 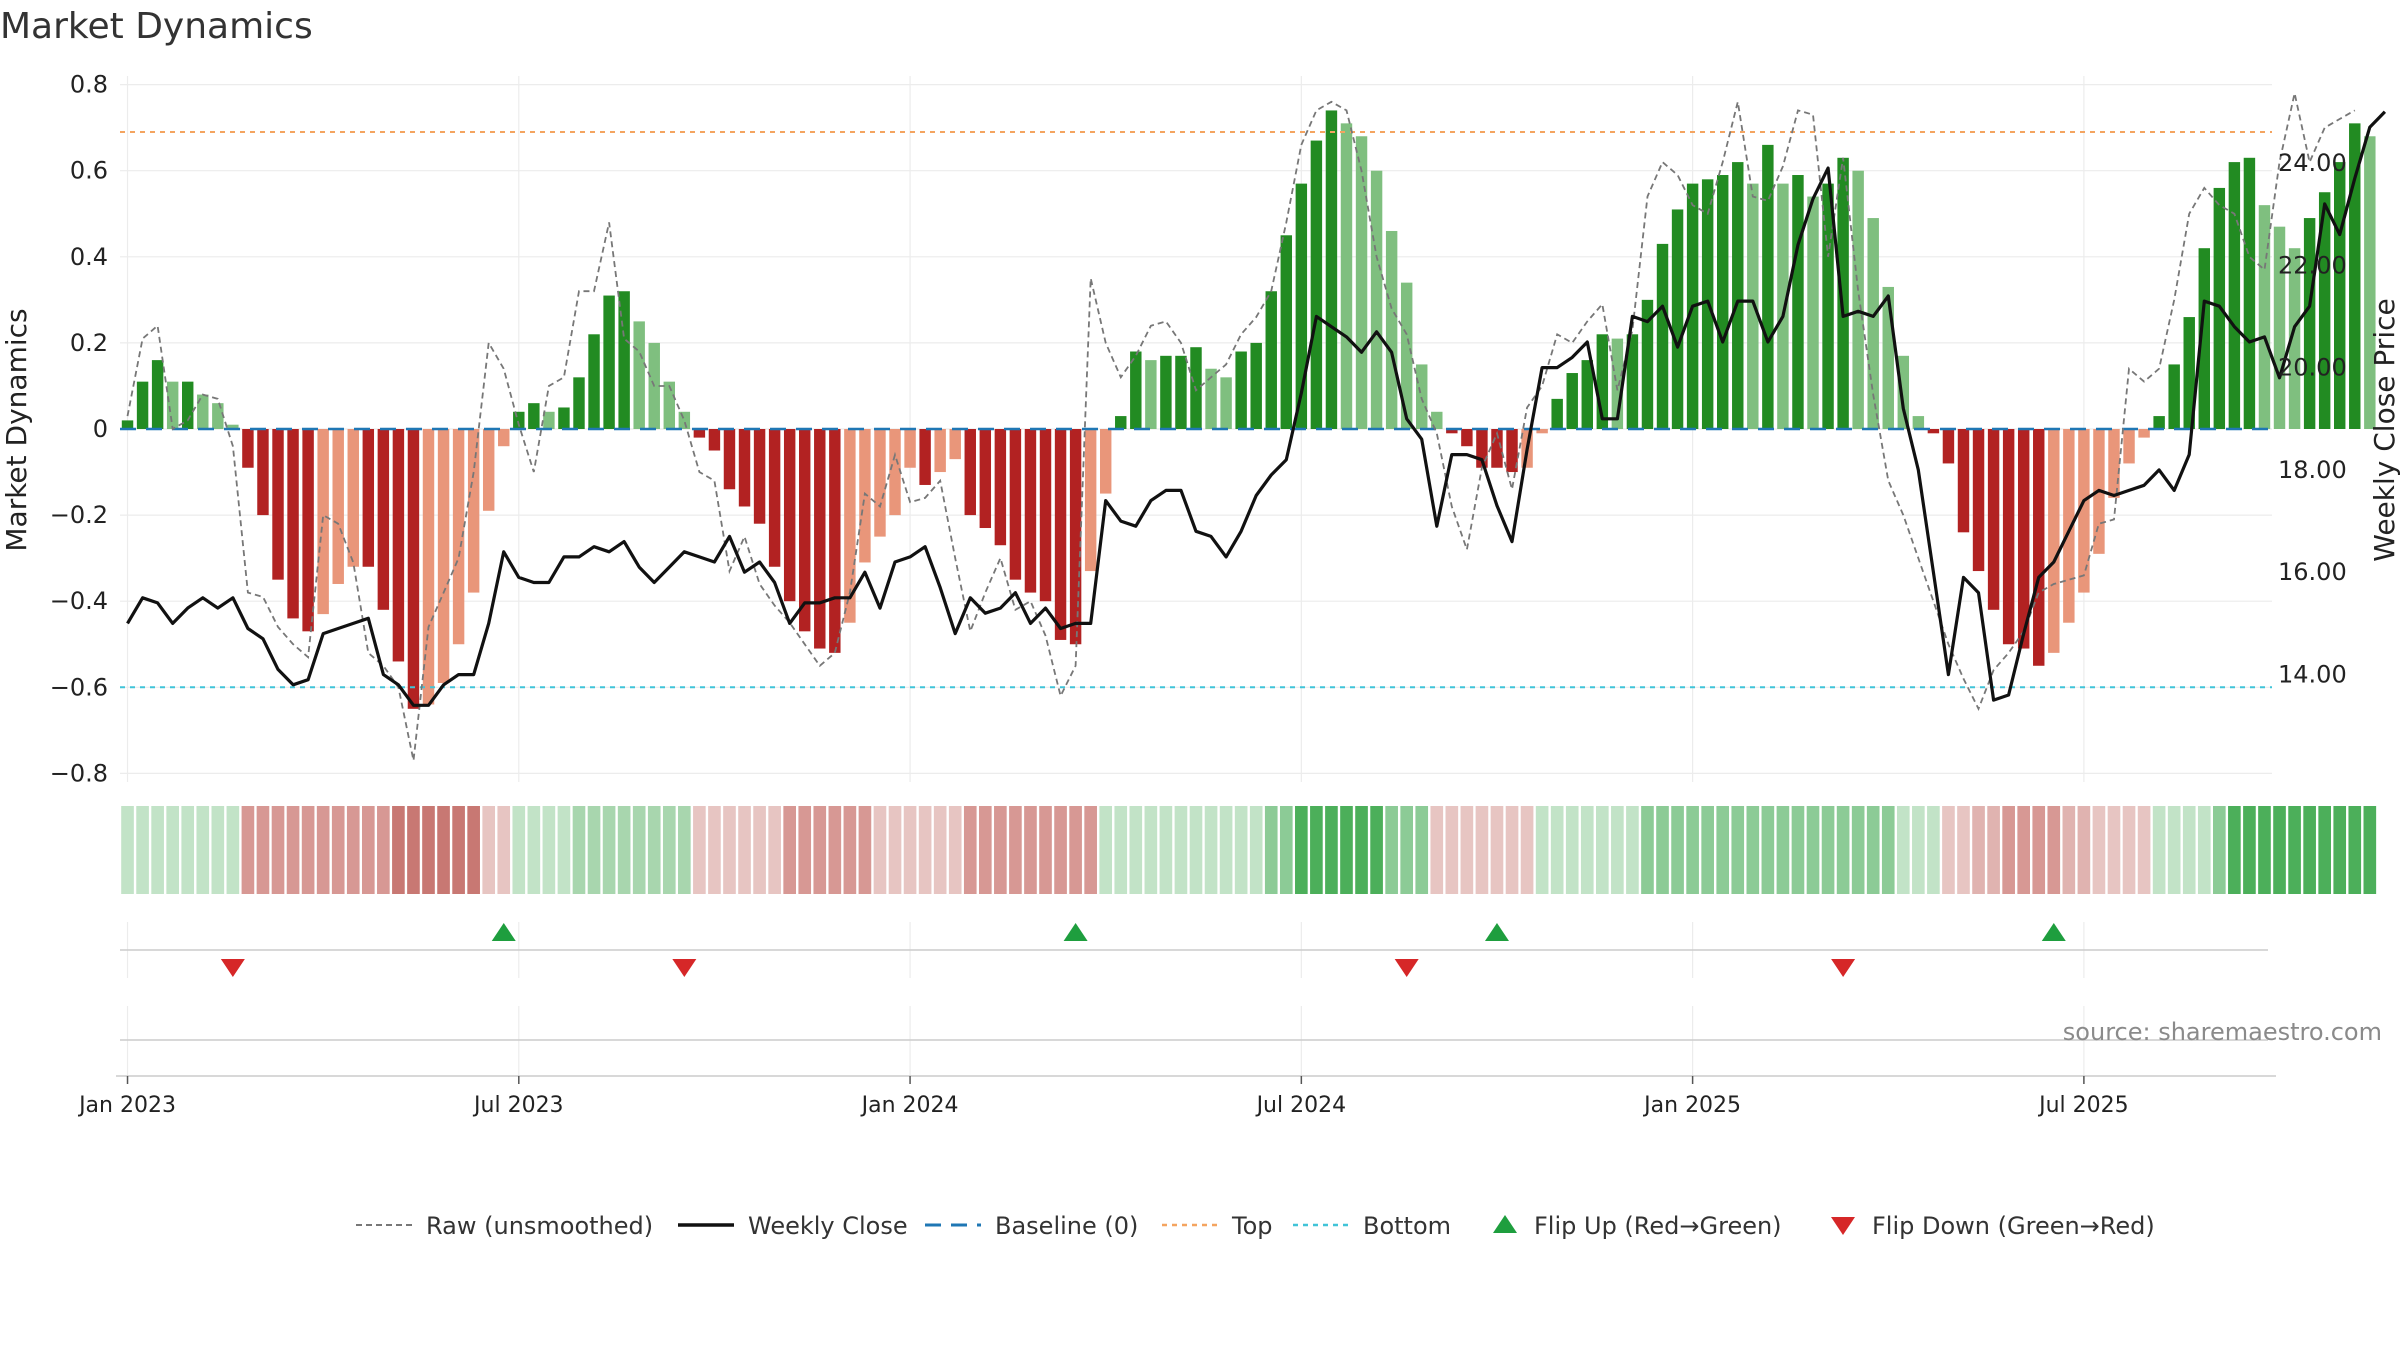 I want to click on right-axis: 14.00 16.00 18.00 20.00 22.00 24.00, so click(x=2312, y=419).